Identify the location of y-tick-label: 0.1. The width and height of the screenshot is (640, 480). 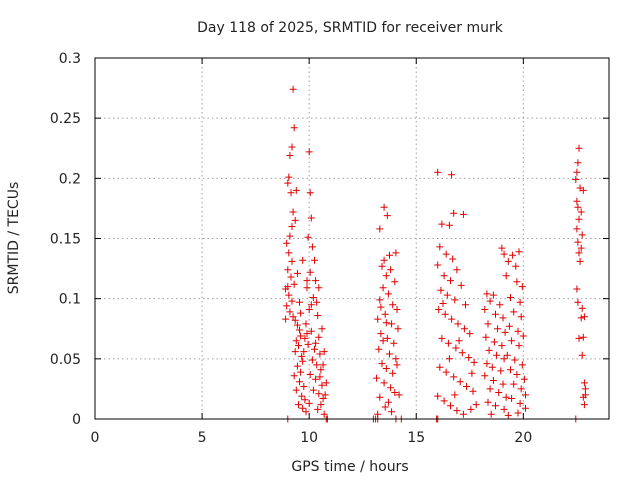
(70, 300).